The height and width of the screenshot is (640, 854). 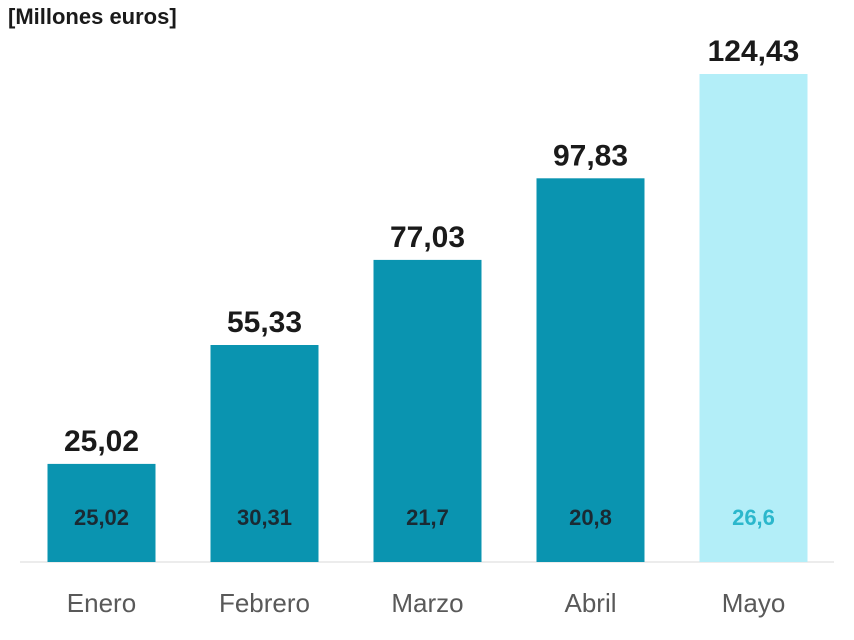 What do you see at coordinates (753, 318) in the screenshot?
I see `bar-mayo` at bounding box center [753, 318].